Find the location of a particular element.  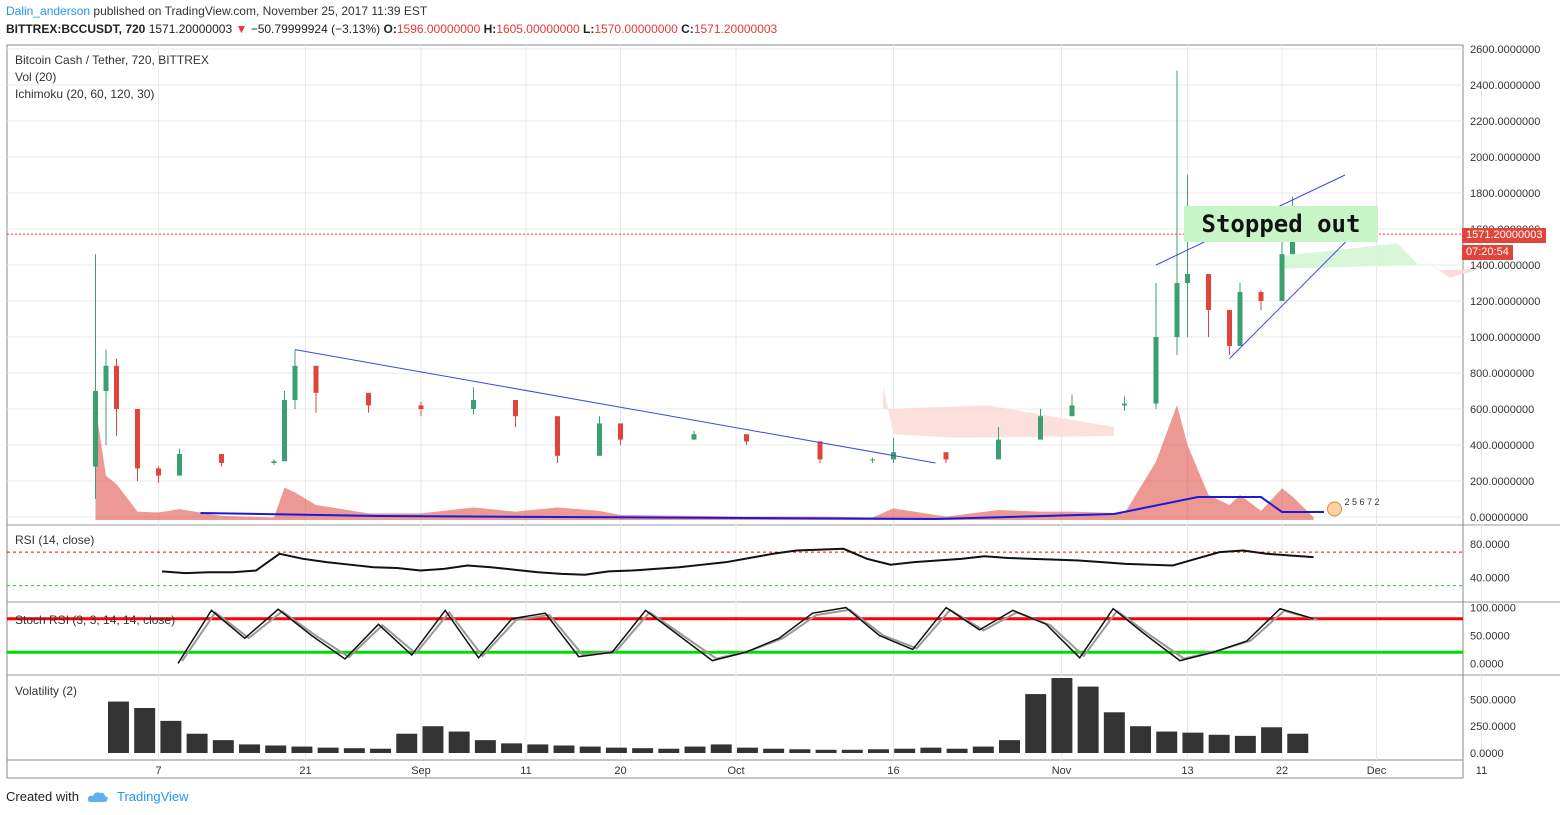

event-badge-text: 2 5 6 7 2 is located at coordinates (1362, 502).